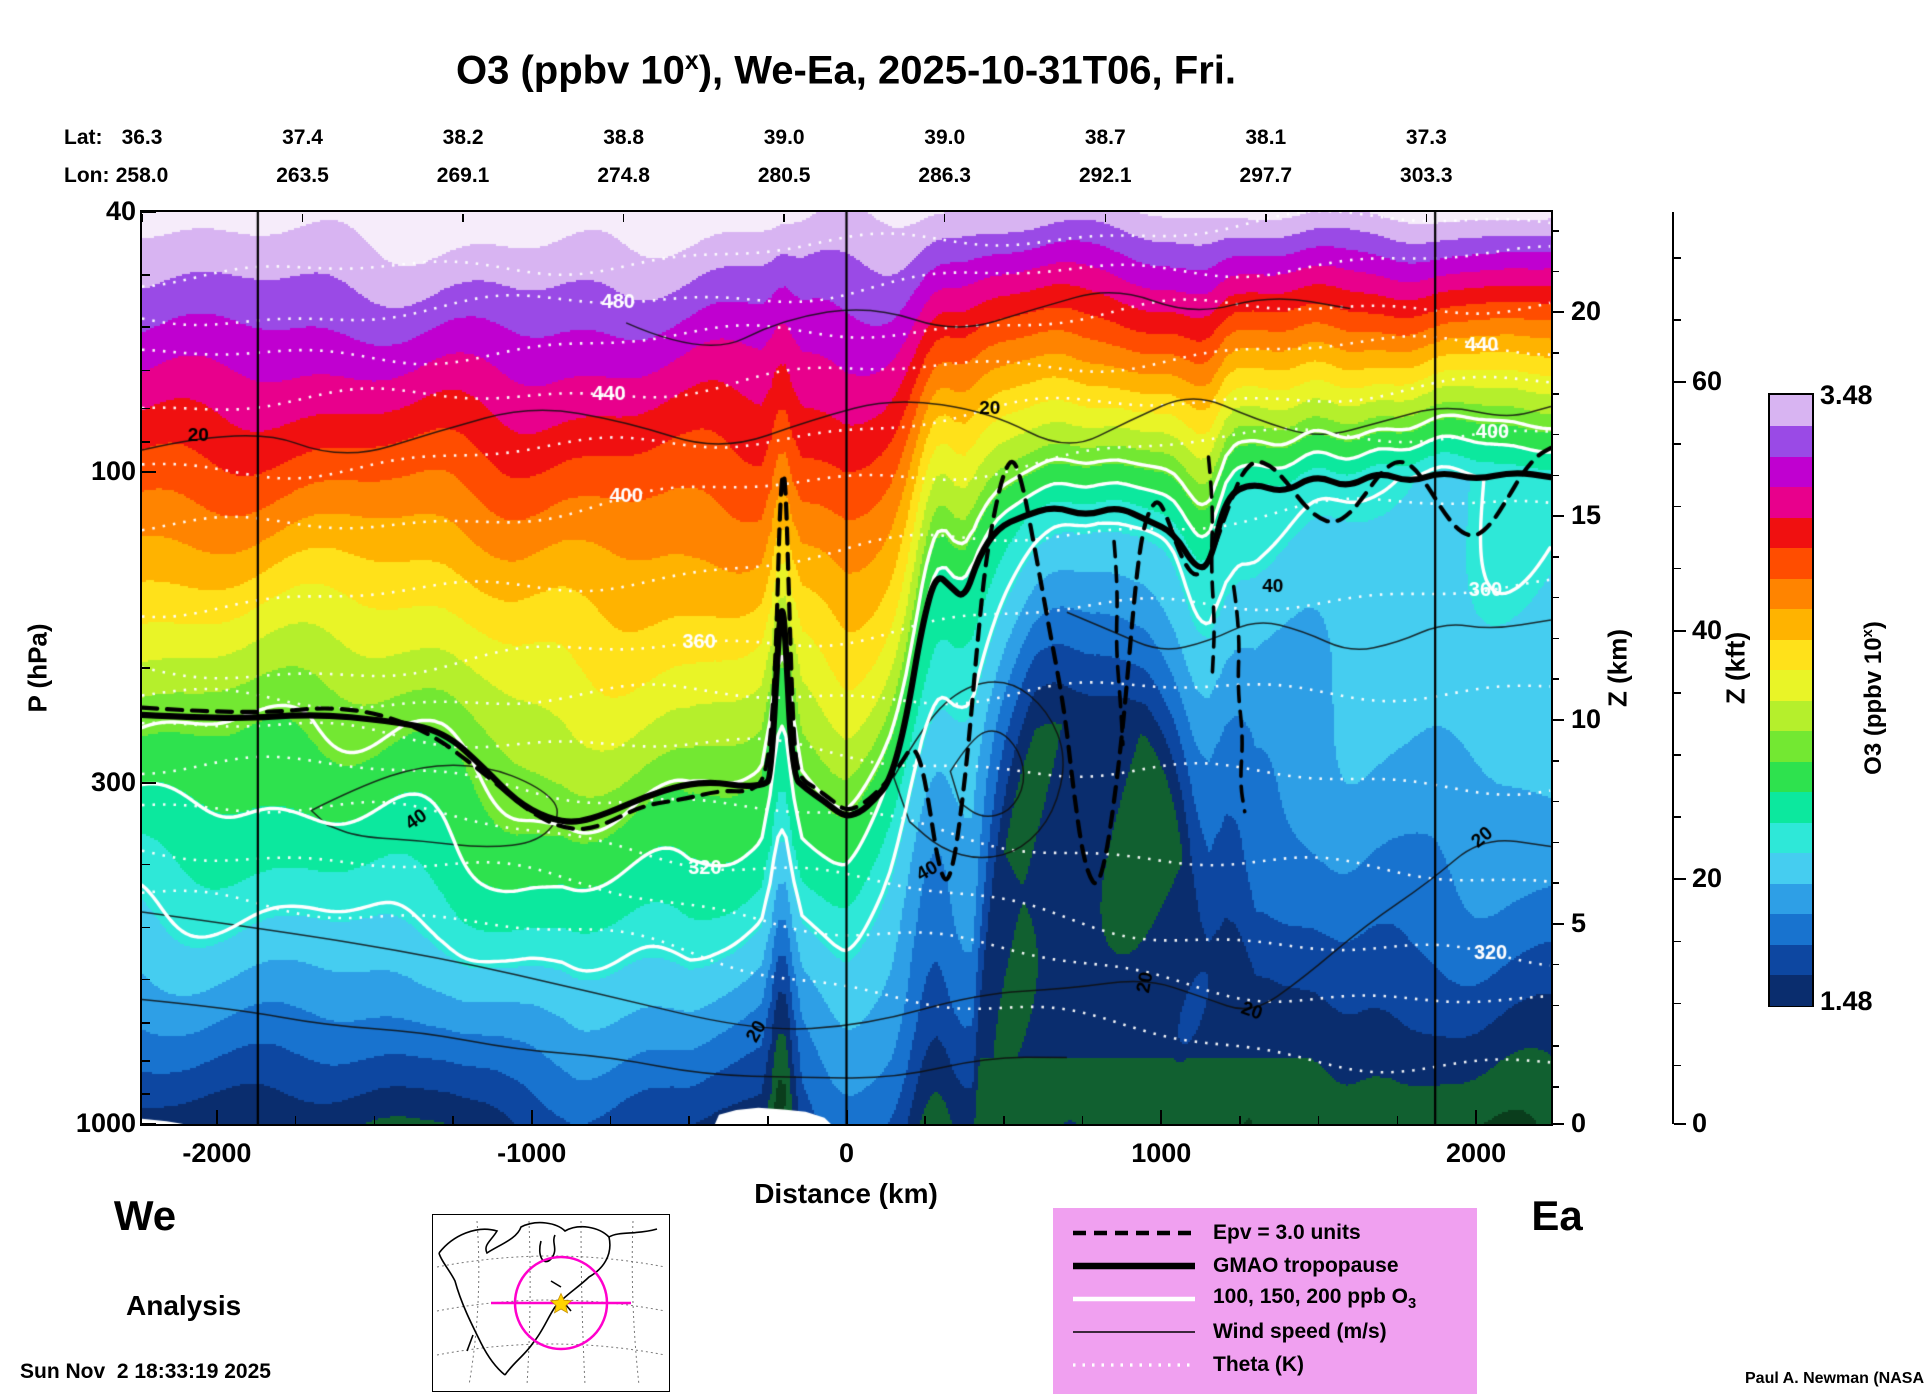  Describe the element at coordinates (113, 781) in the screenshot. I see `pressure-tick-label: 300` at that location.